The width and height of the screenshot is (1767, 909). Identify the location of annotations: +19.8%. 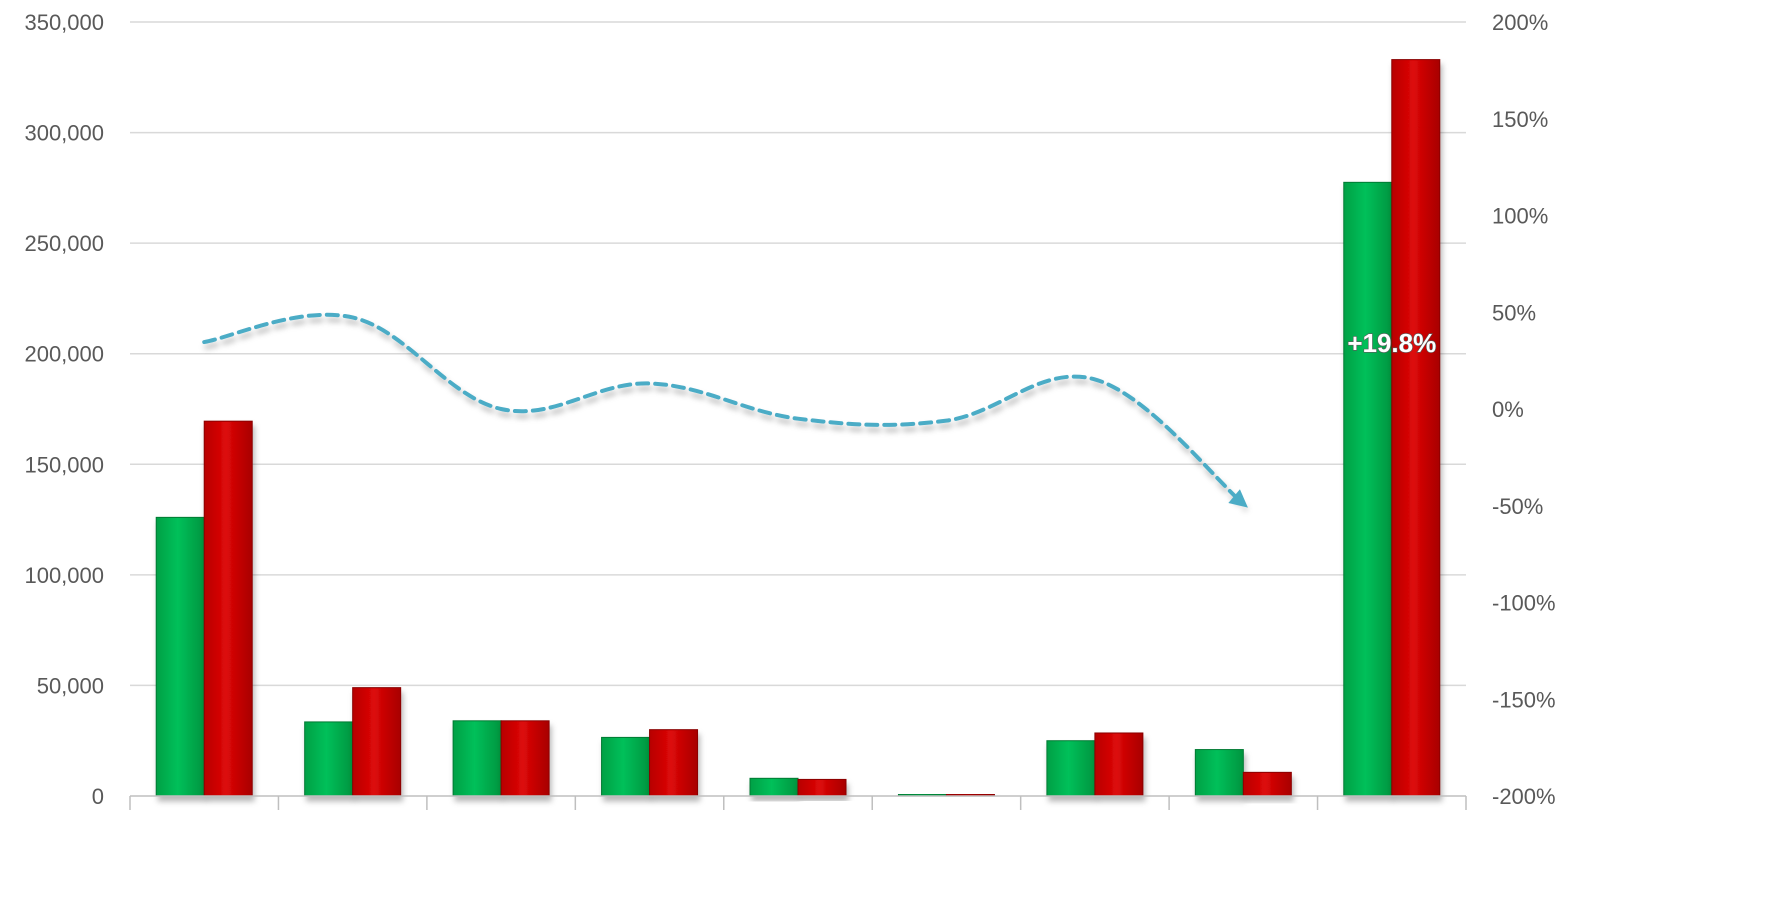
(1392, 342).